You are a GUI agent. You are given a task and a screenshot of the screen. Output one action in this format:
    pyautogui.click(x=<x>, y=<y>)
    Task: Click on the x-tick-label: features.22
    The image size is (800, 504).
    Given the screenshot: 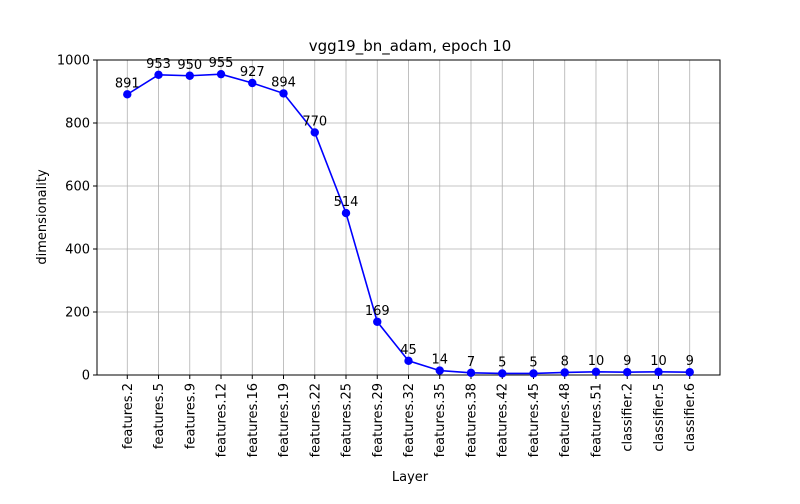 What is the action you would take?
    pyautogui.click(x=315, y=420)
    